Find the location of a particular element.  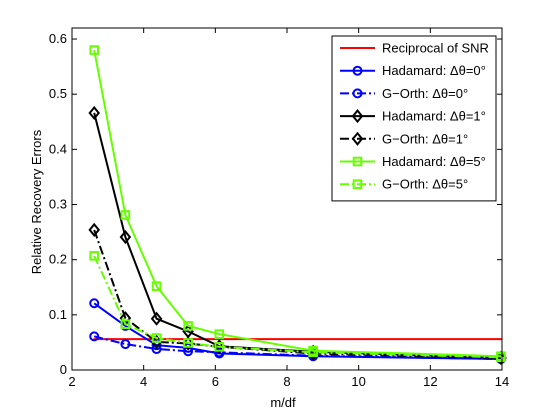

y-tick-label: 0.1 is located at coordinates (58, 314).